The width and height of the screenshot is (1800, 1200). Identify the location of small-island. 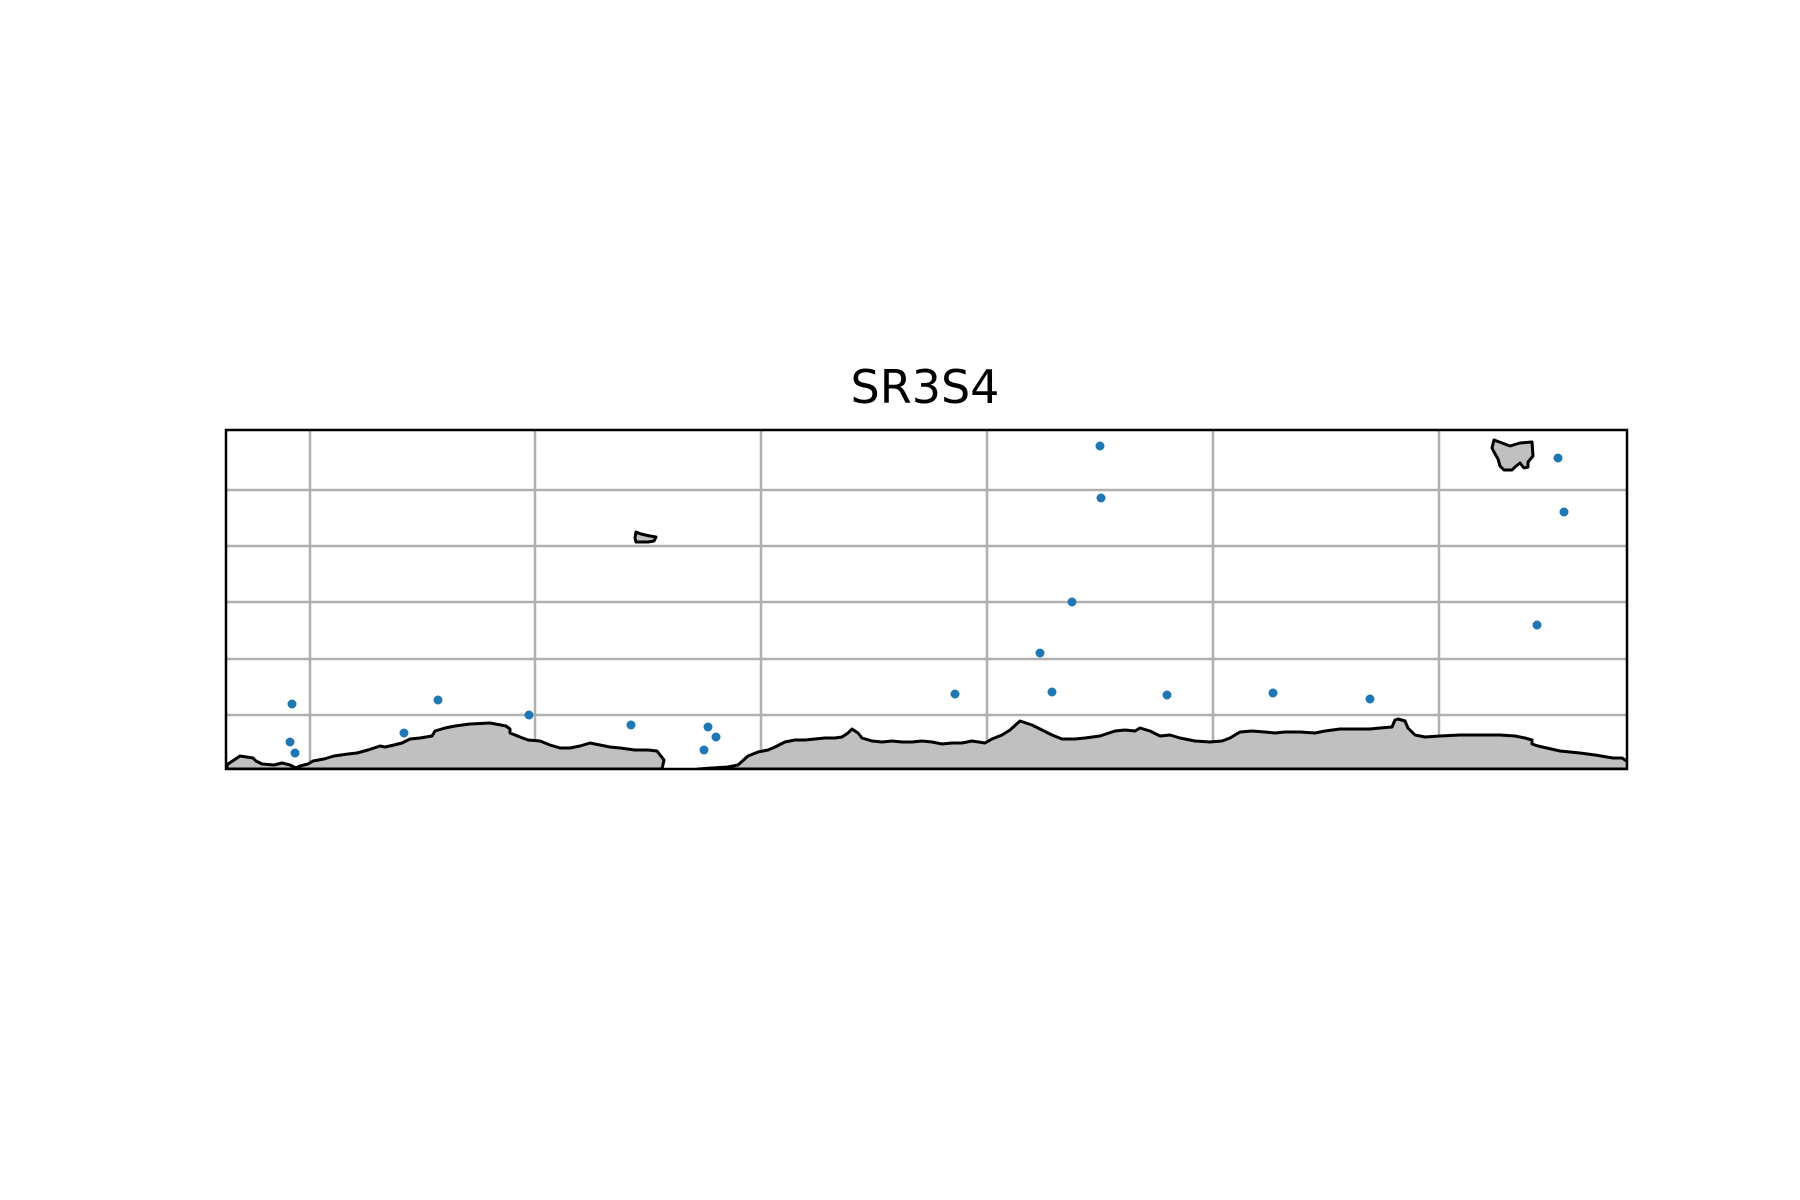
(645, 537).